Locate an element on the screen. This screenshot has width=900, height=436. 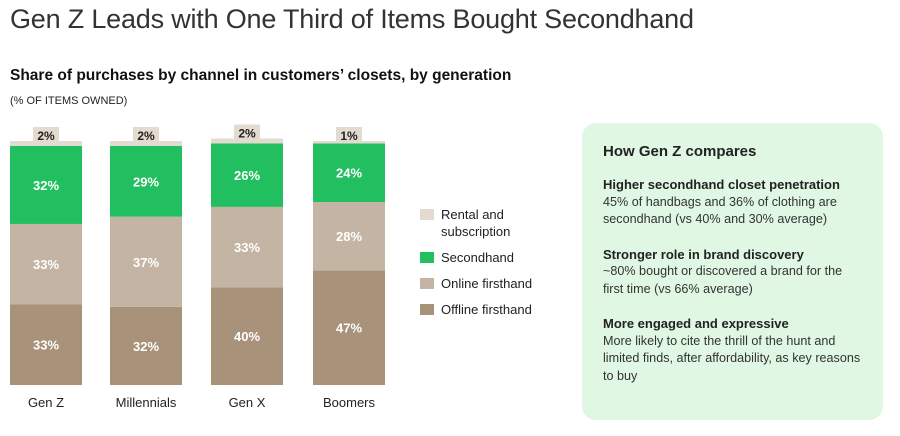
legend-item: Offline firsthand is located at coordinates (476, 309).